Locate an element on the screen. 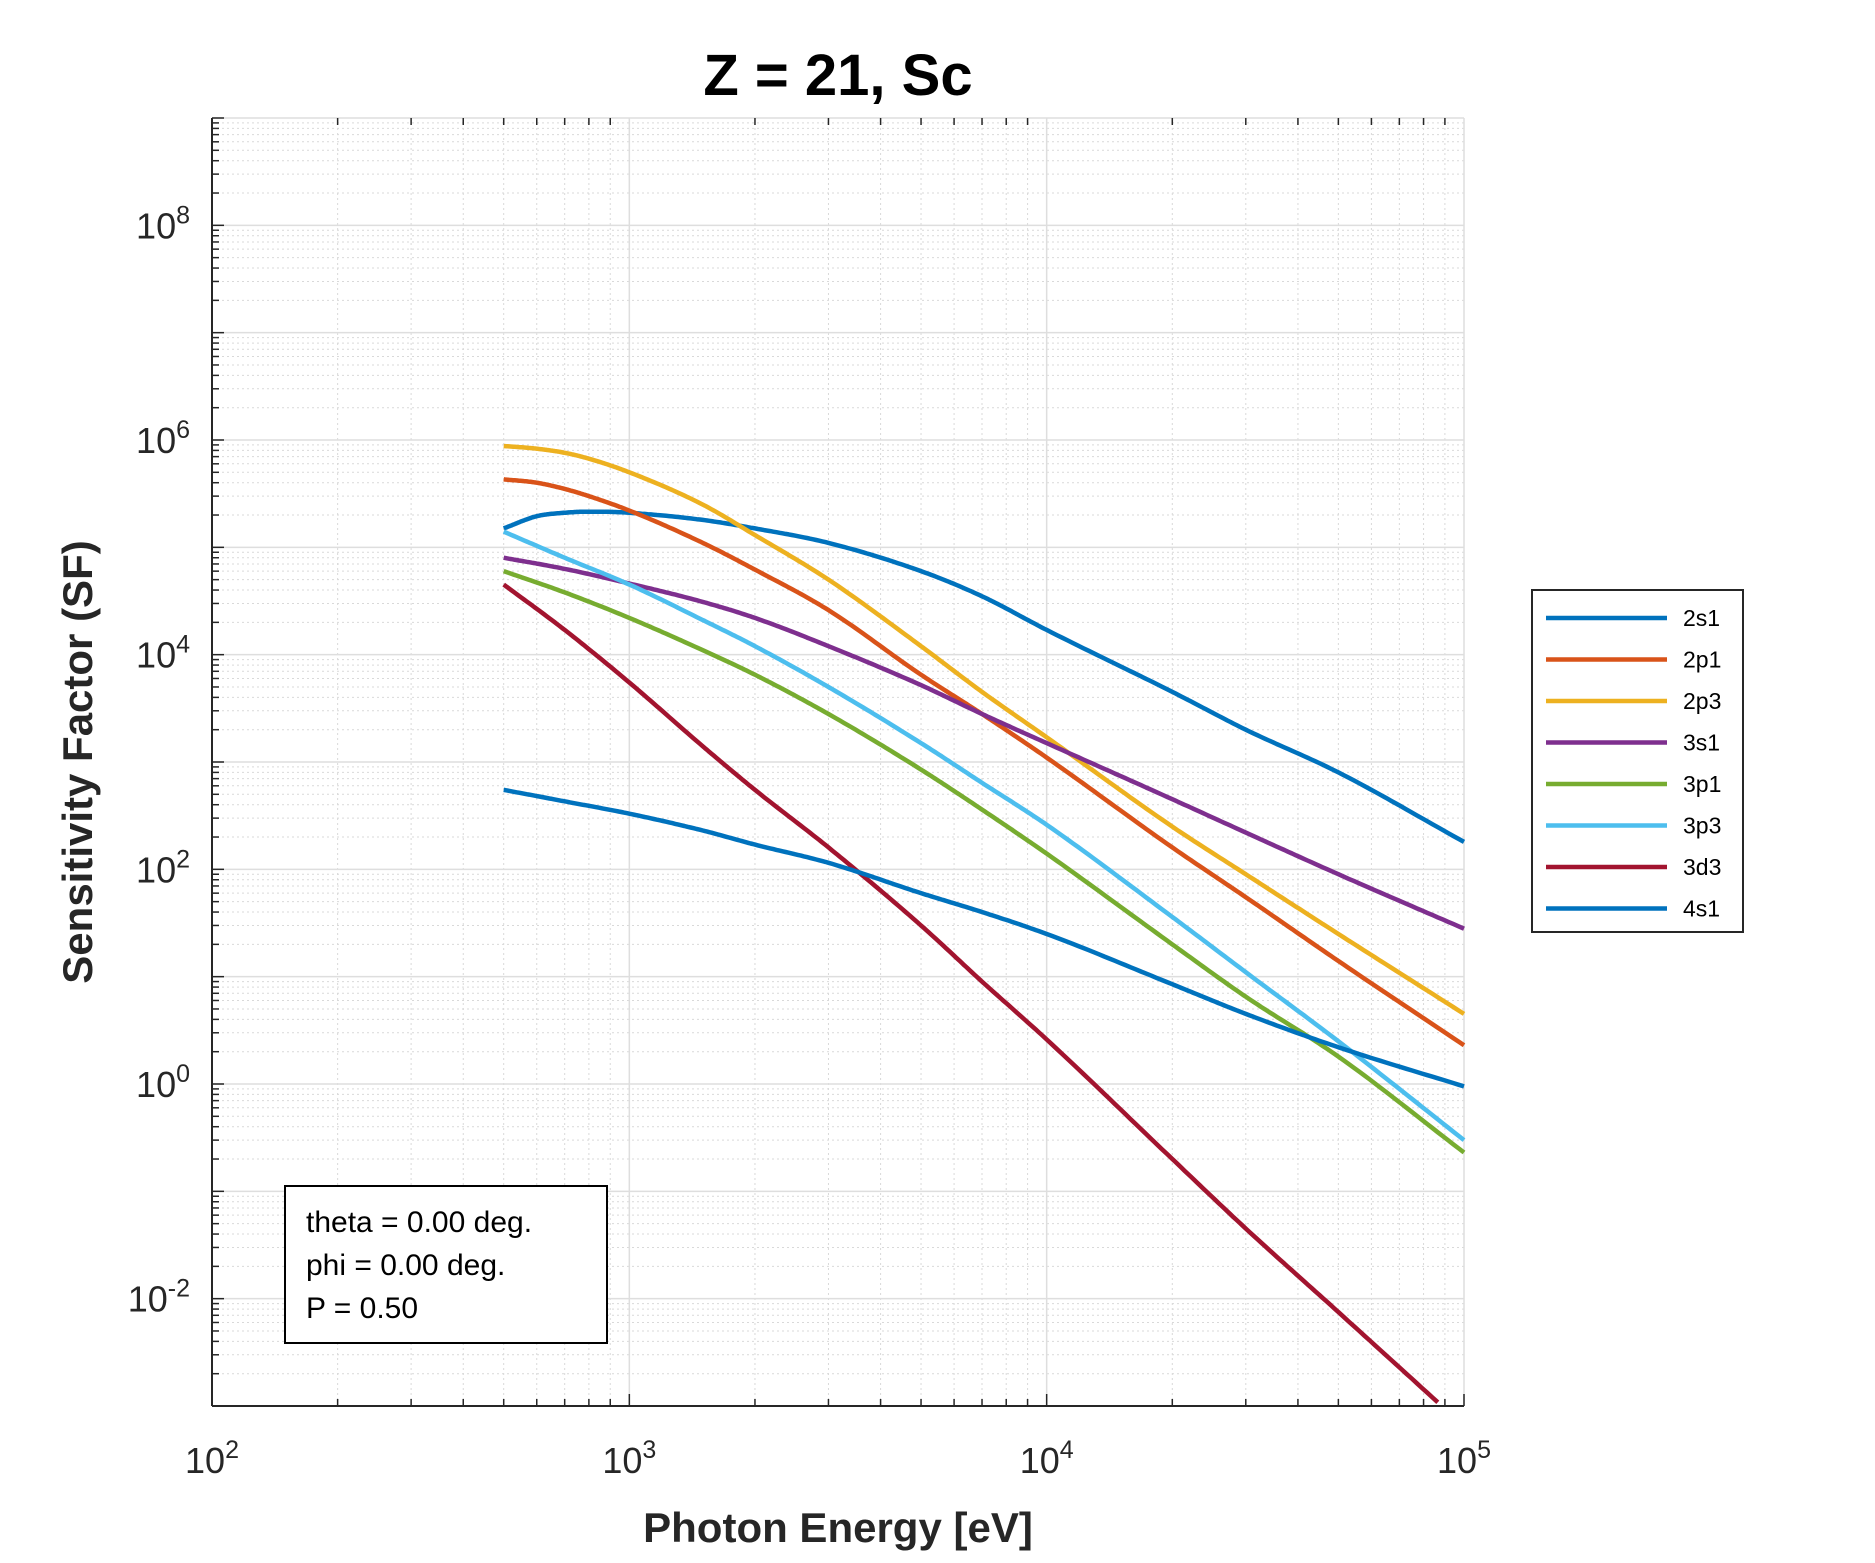 The height and width of the screenshot is (1563, 1875). legend-label-3d3: 3d3 is located at coordinates (1702, 867).